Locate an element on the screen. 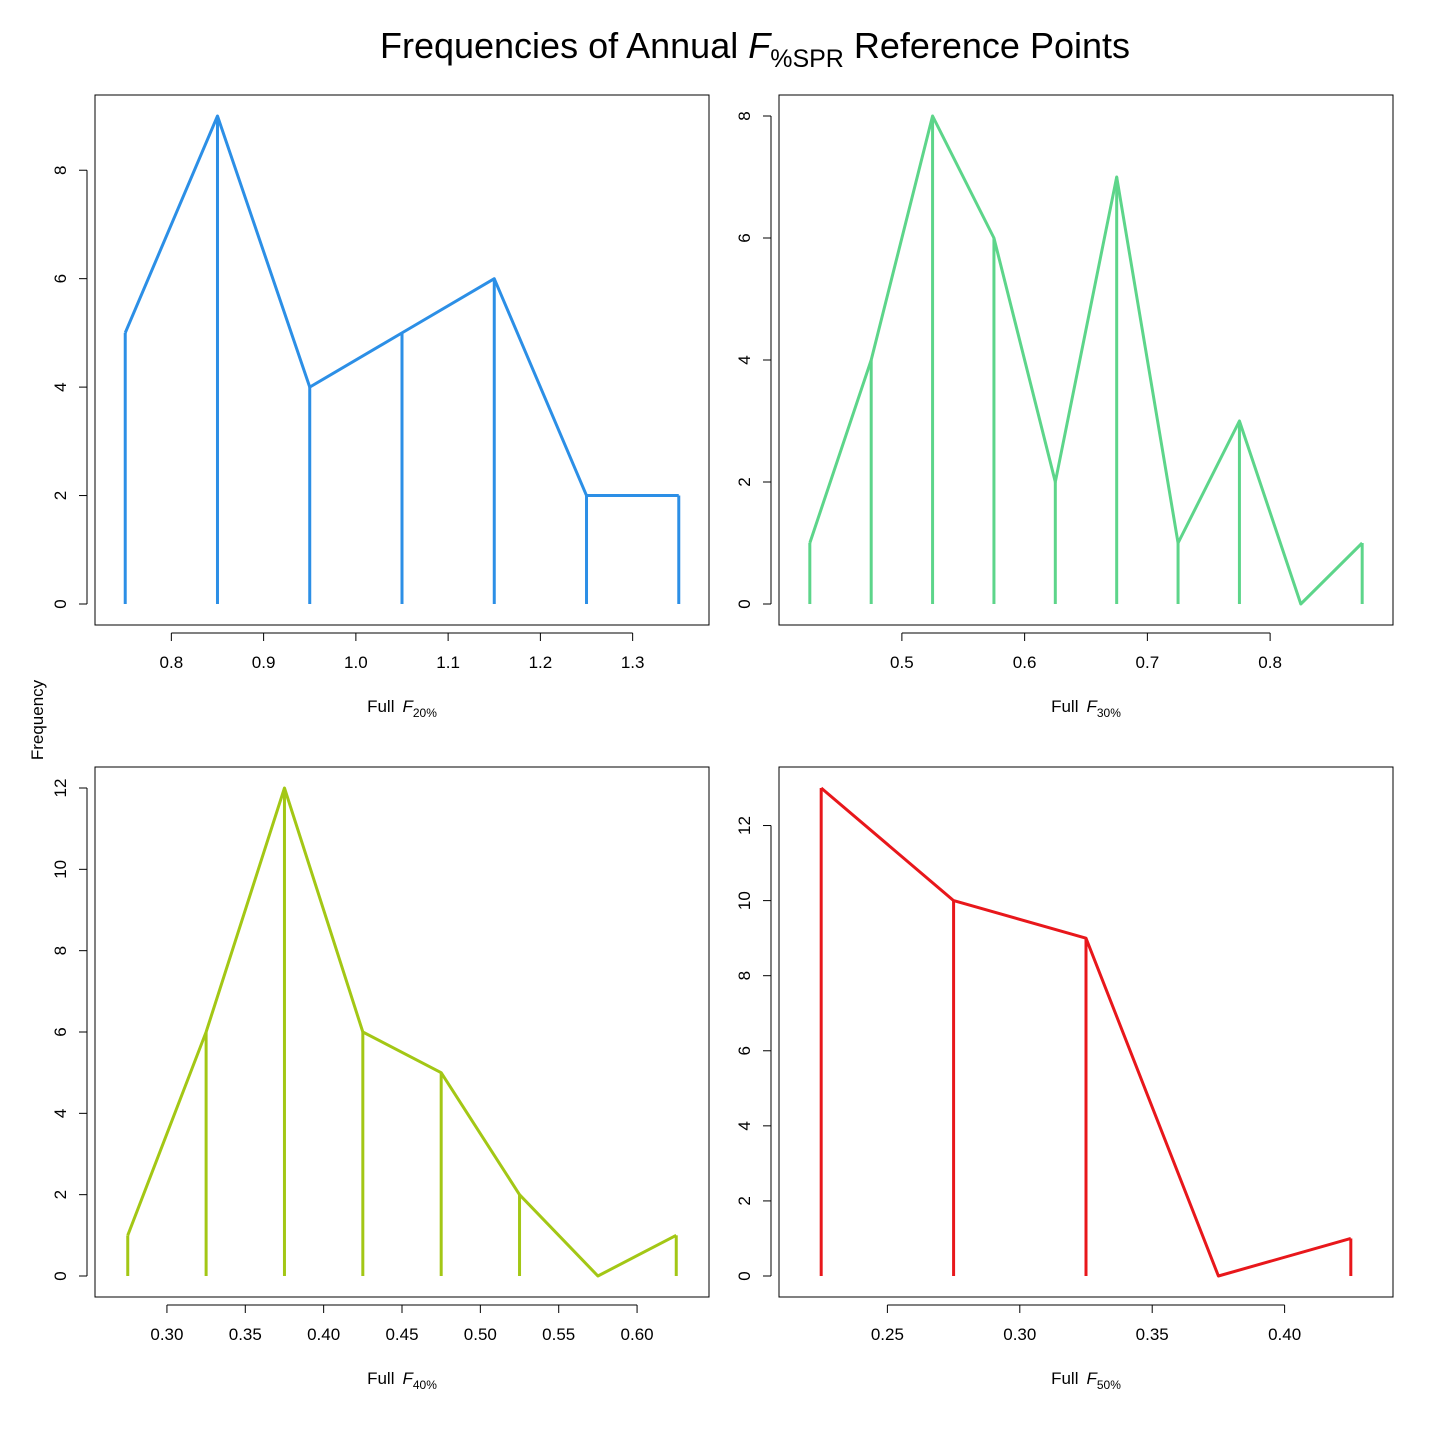  x-label-sub: 30% is located at coordinates (1109, 713).